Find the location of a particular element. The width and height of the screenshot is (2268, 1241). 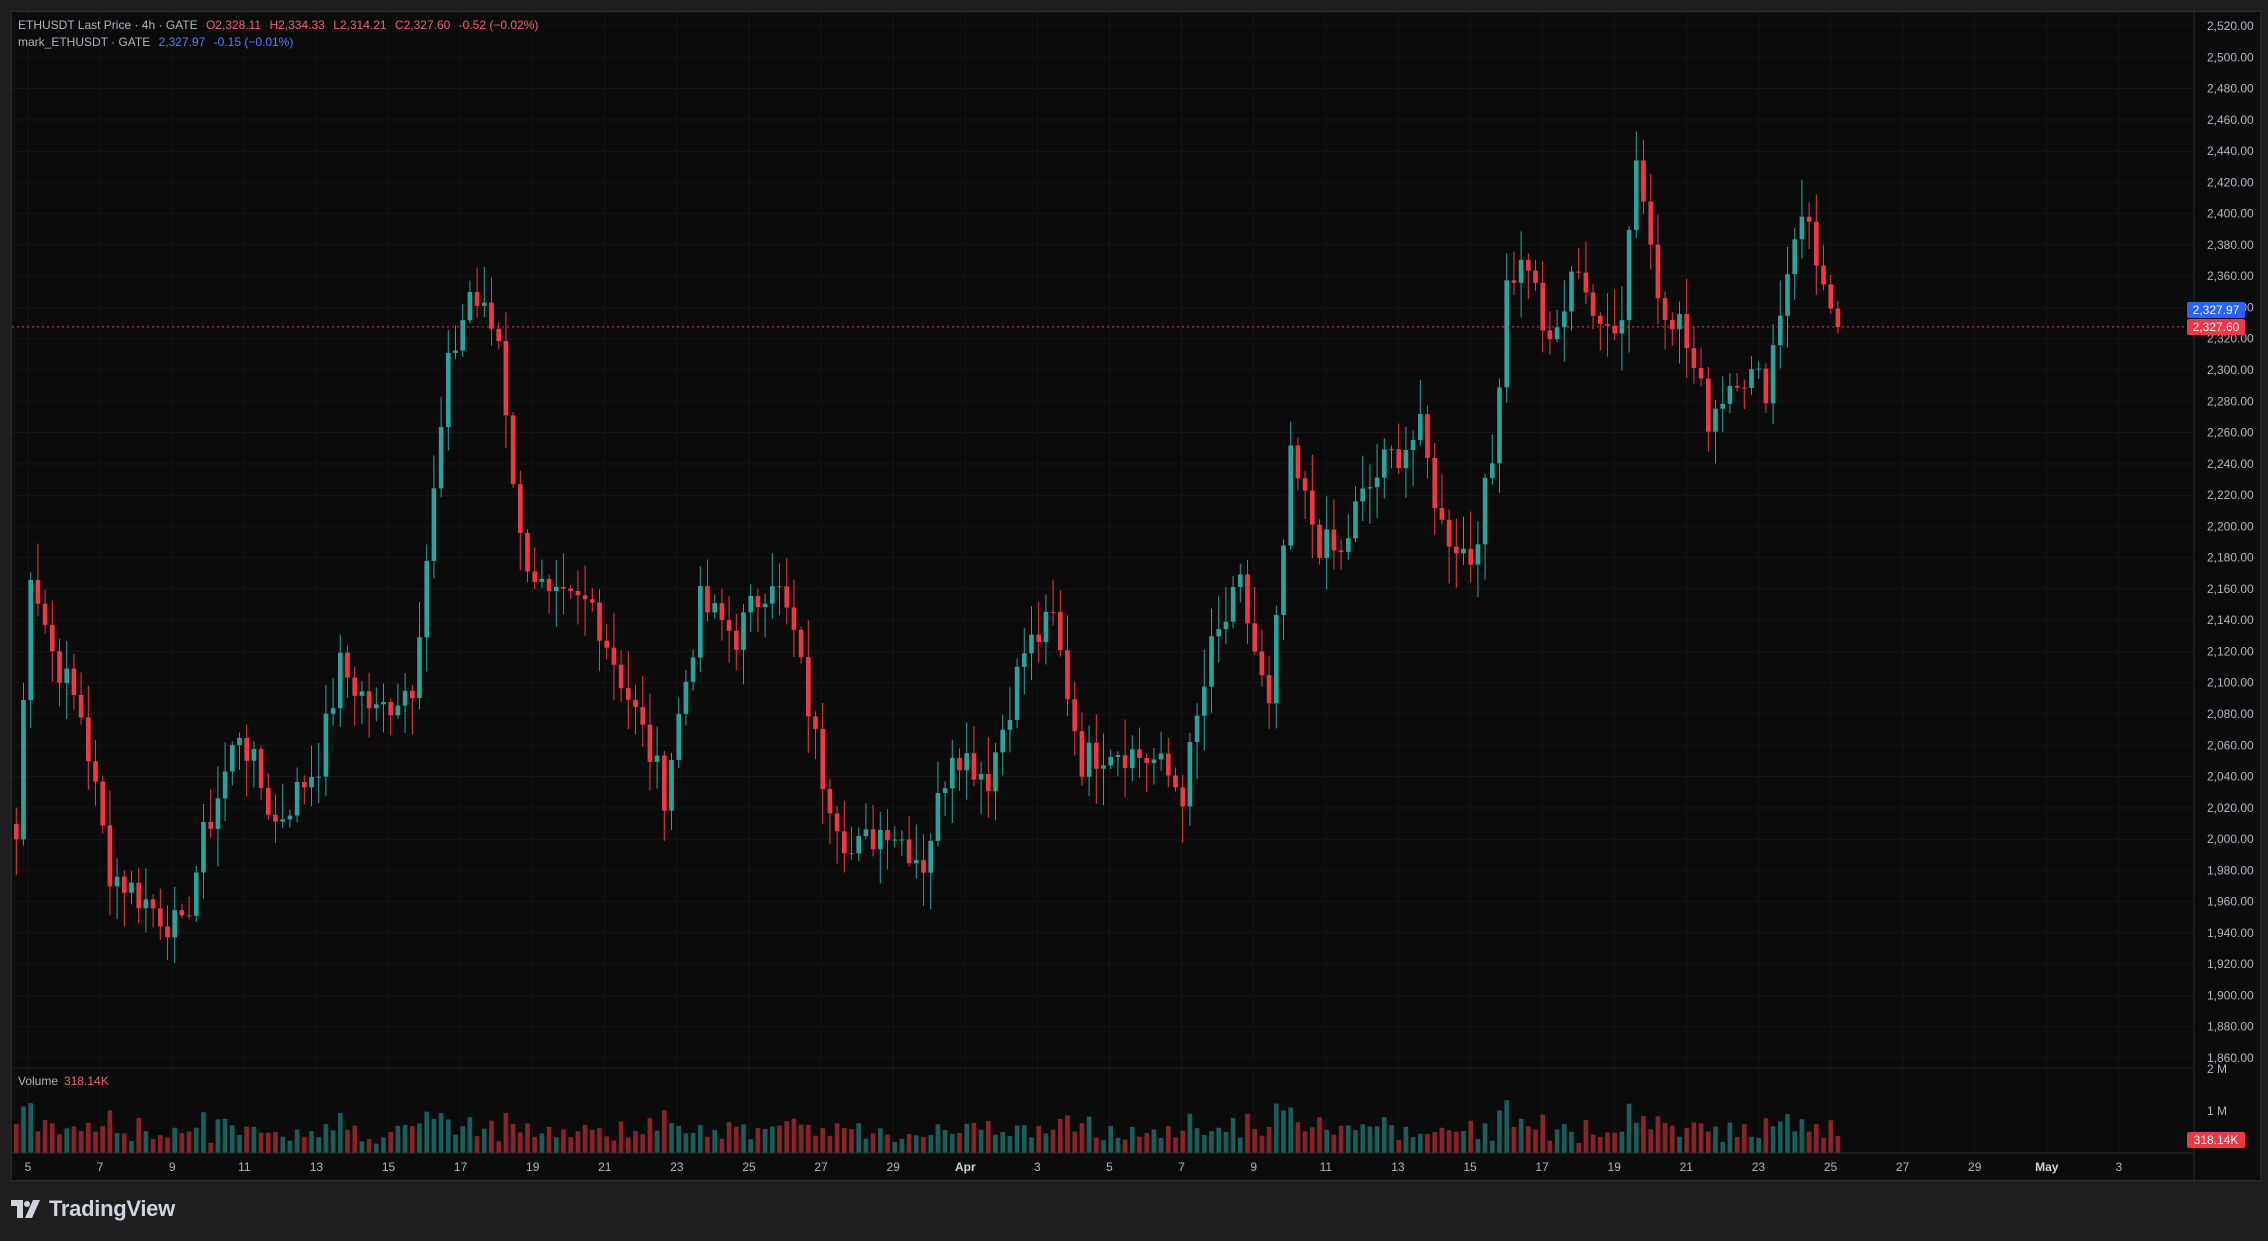

mark-legend-symbol: mark_ETHUSDT · GATE is located at coordinates (84, 42).